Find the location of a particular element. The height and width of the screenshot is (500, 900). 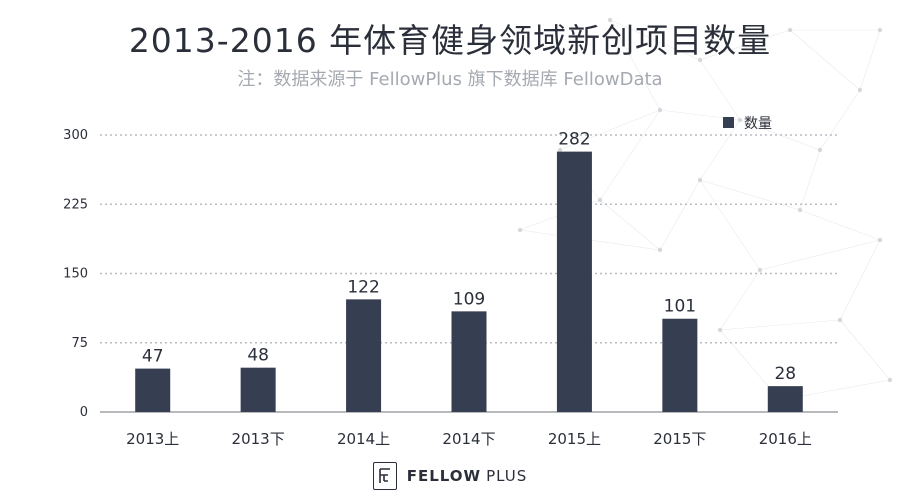

data-label: 282 is located at coordinates (574, 140).